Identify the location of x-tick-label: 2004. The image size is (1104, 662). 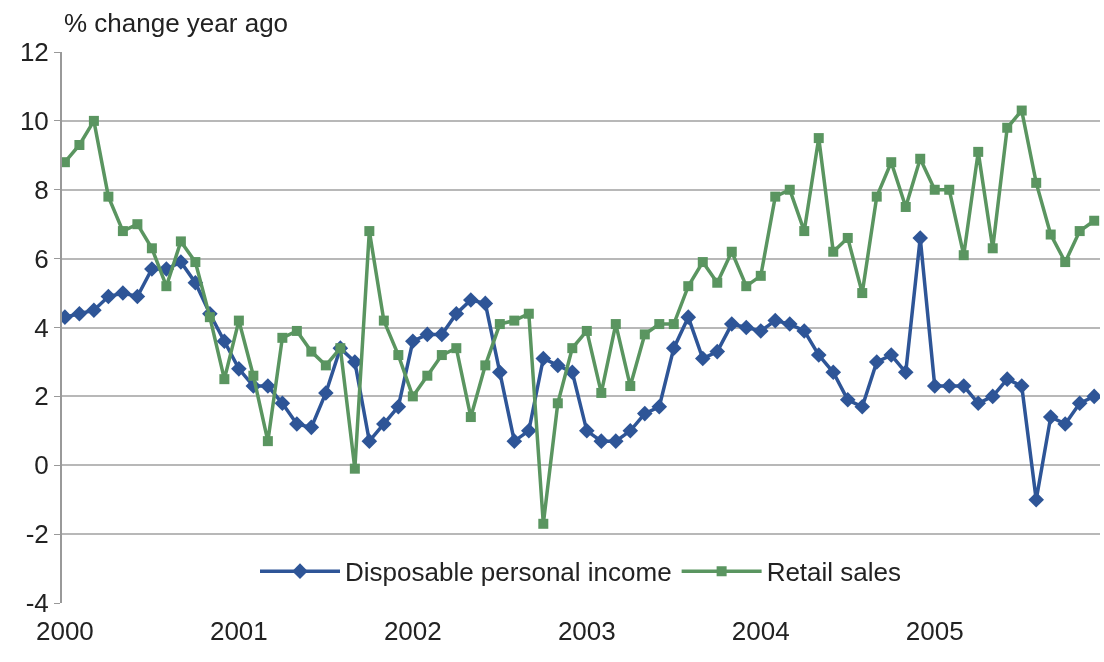
(760, 631).